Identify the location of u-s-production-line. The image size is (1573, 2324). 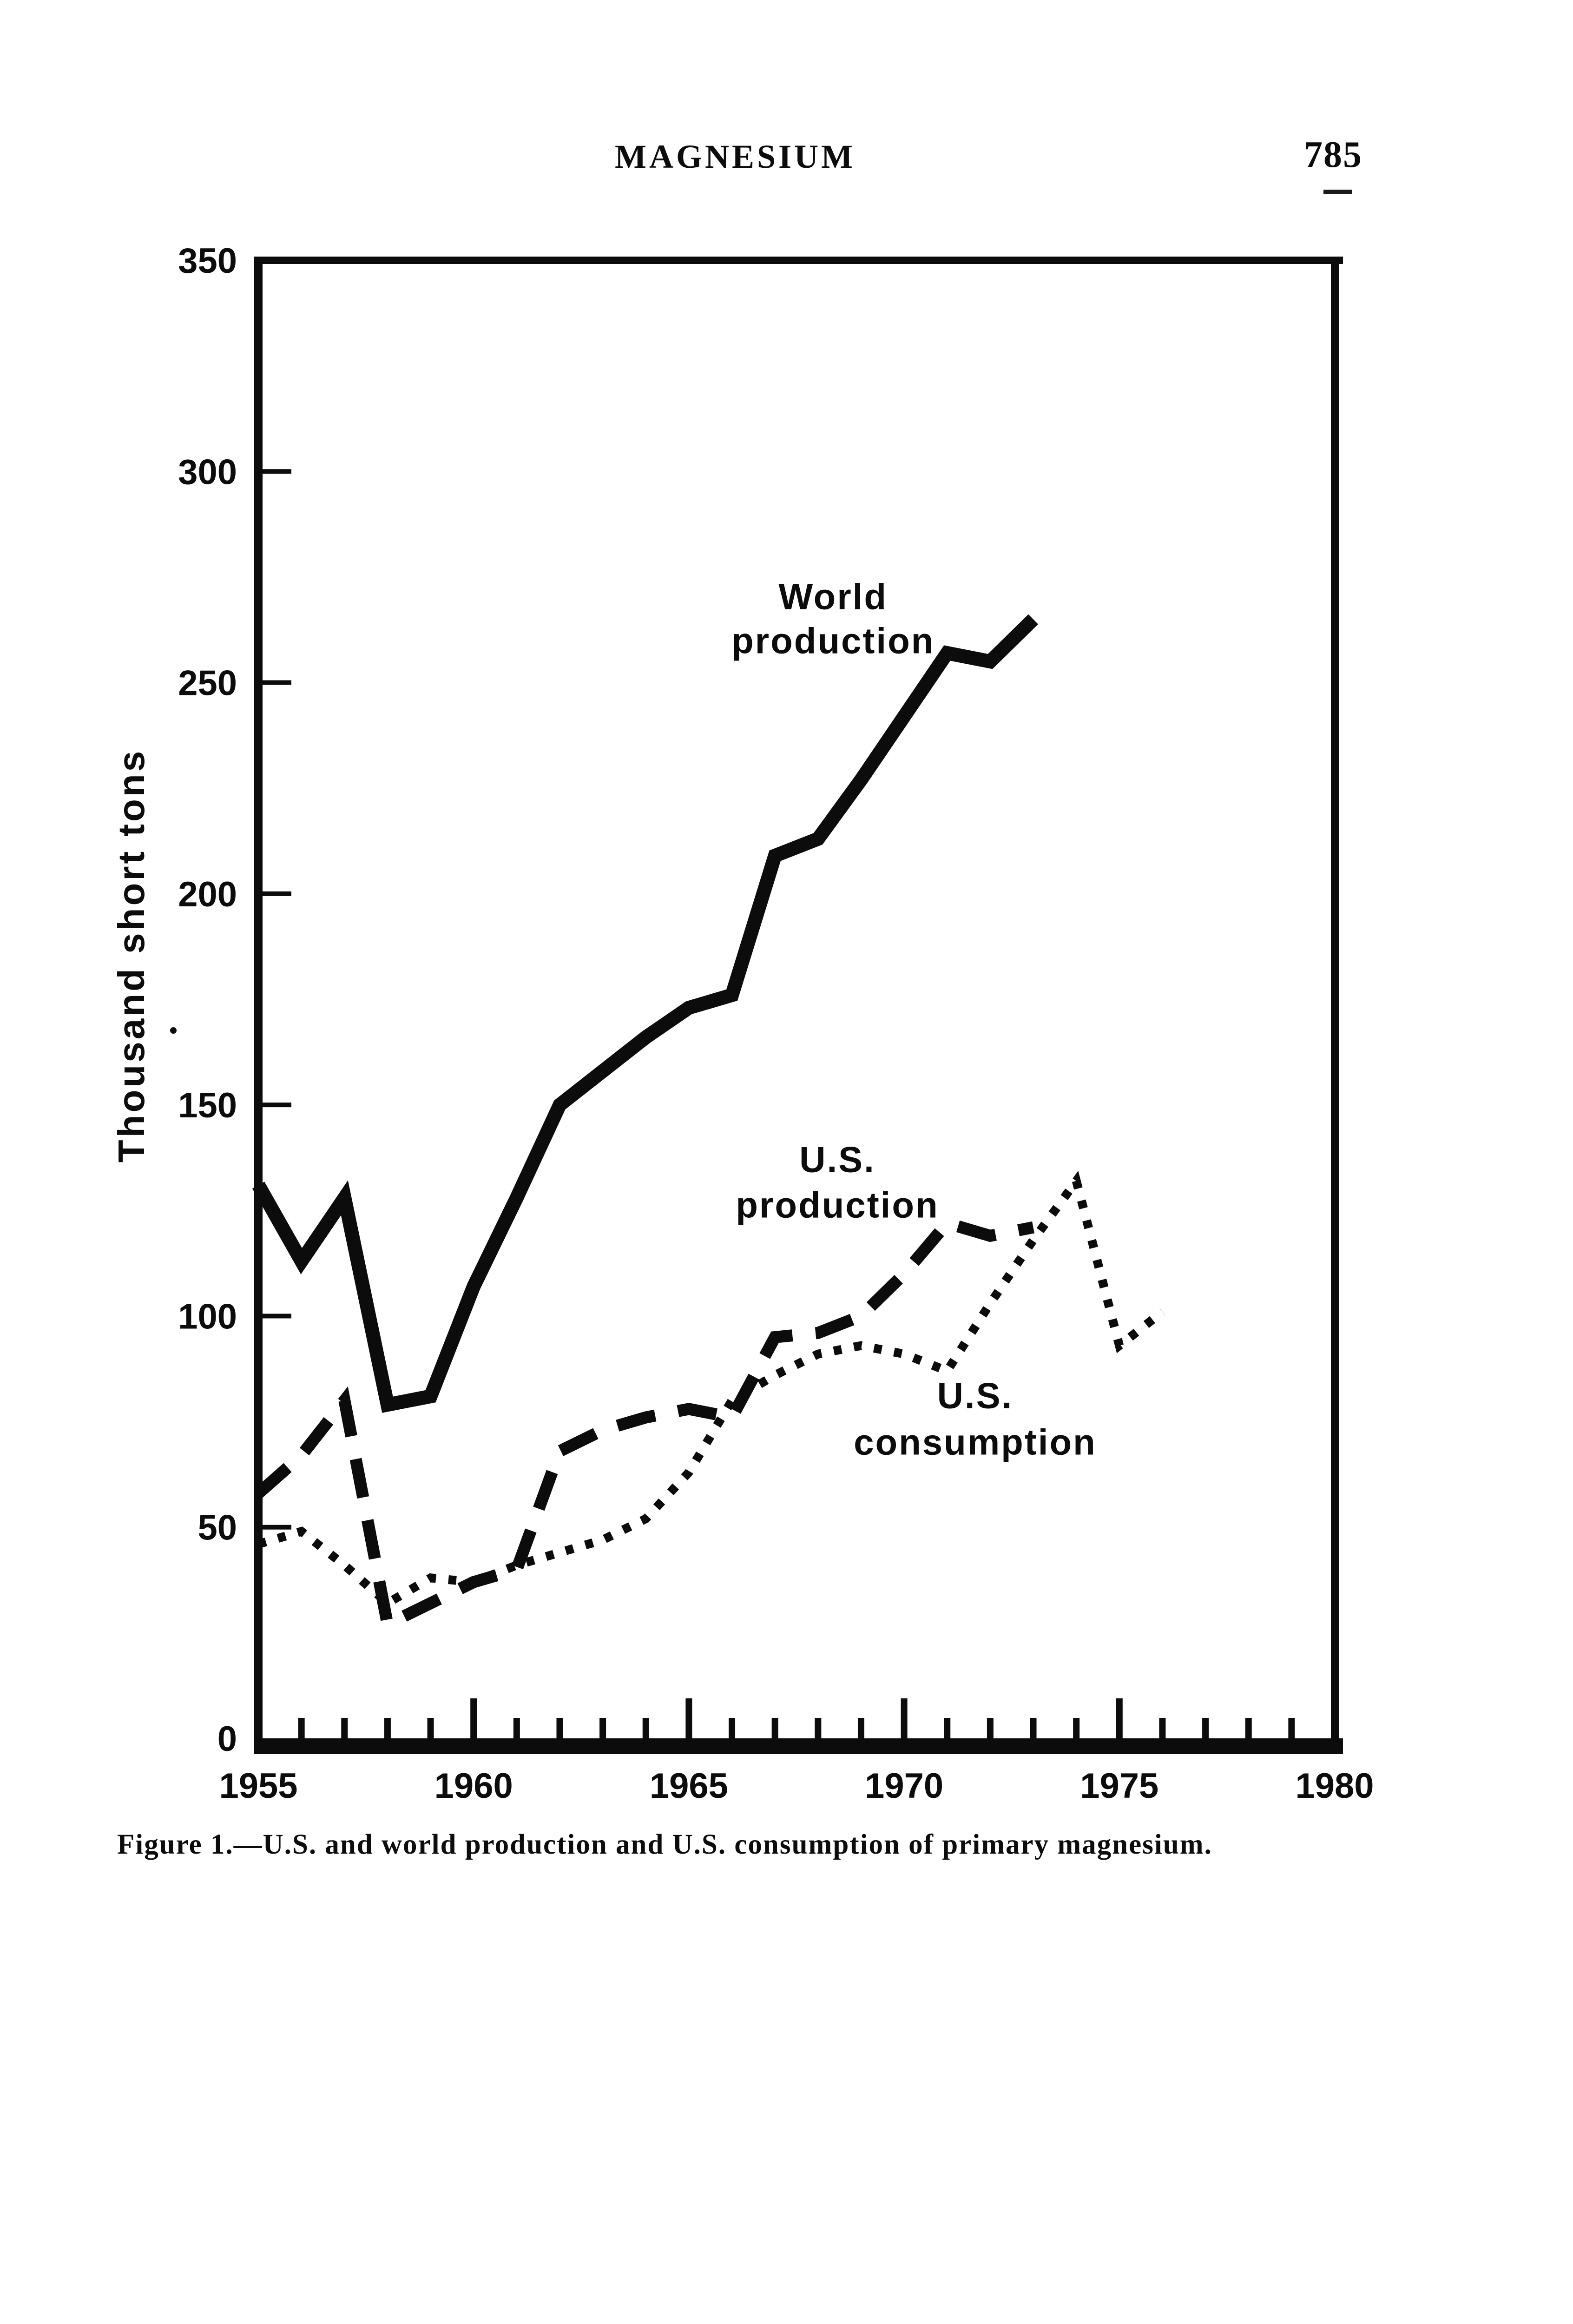
(645, 1424).